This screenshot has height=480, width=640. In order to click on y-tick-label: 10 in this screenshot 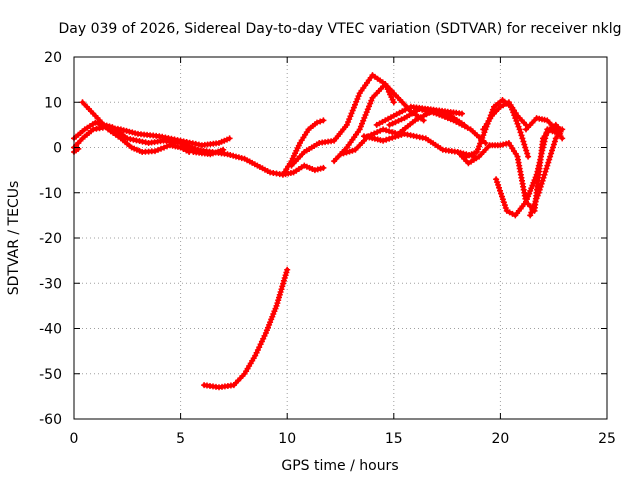, I will do `click(53, 103)`.